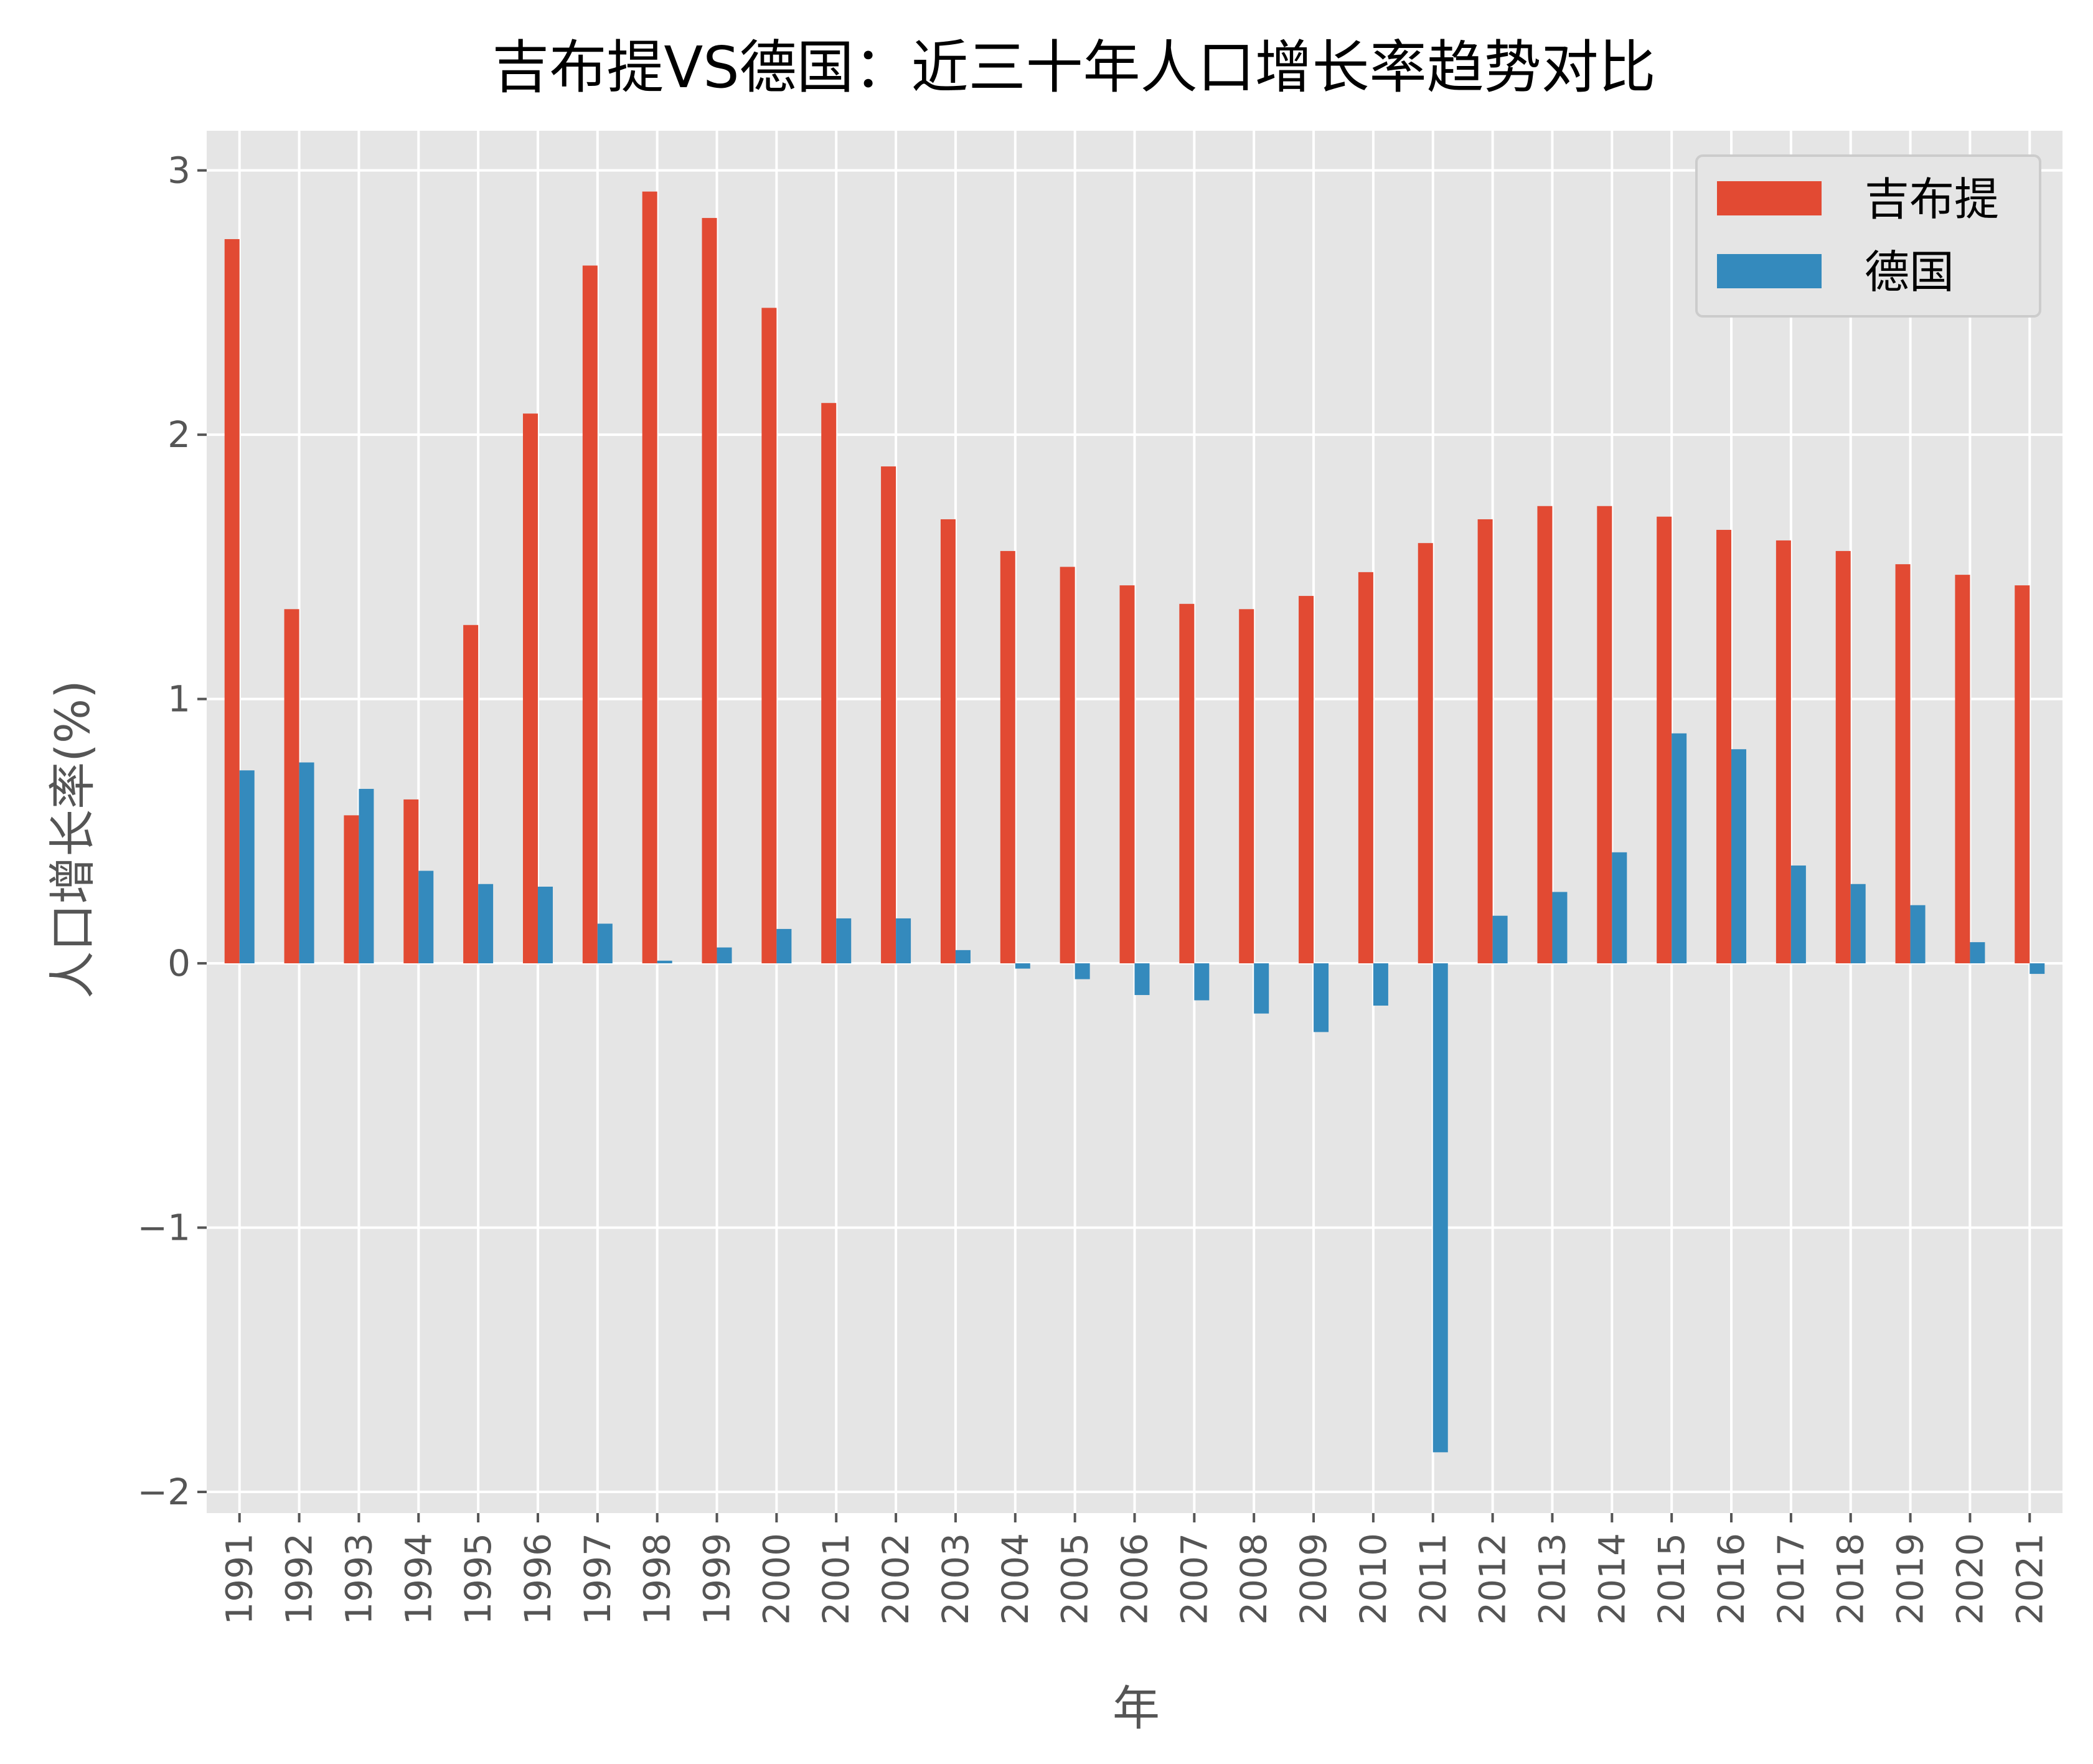 Image resolution: width=2093 pixels, height=1764 pixels. I want to click on bar-djibouti-2001, so click(829, 684).